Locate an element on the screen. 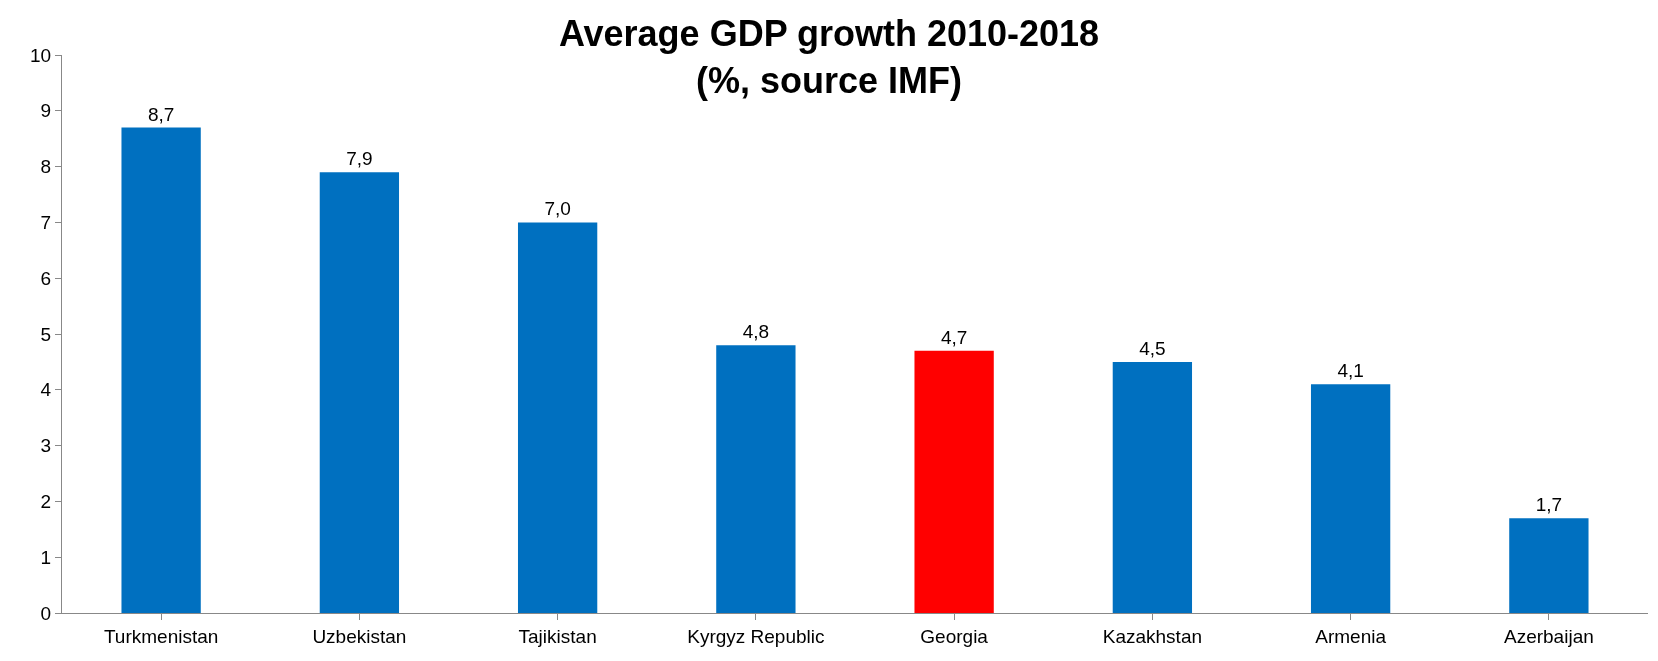 The width and height of the screenshot is (1658, 661). x-tick-label: Kazakhstan is located at coordinates (1152, 636).